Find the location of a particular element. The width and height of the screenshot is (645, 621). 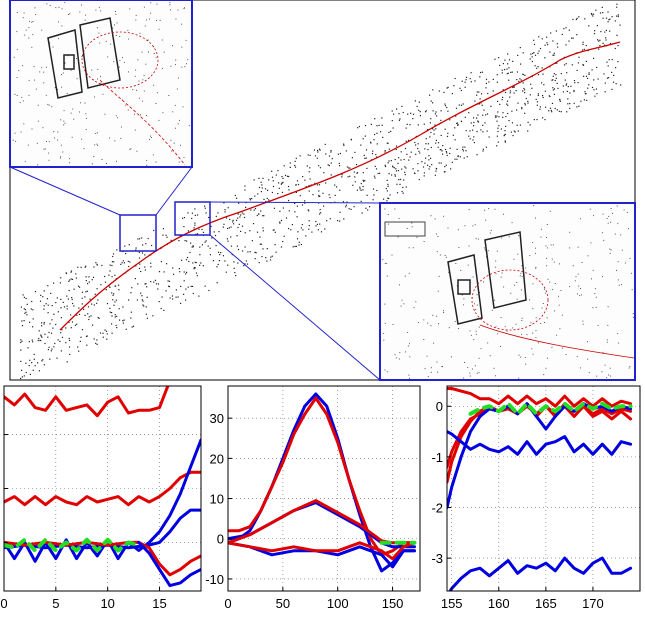

inset-top-left is located at coordinates (101, 84).